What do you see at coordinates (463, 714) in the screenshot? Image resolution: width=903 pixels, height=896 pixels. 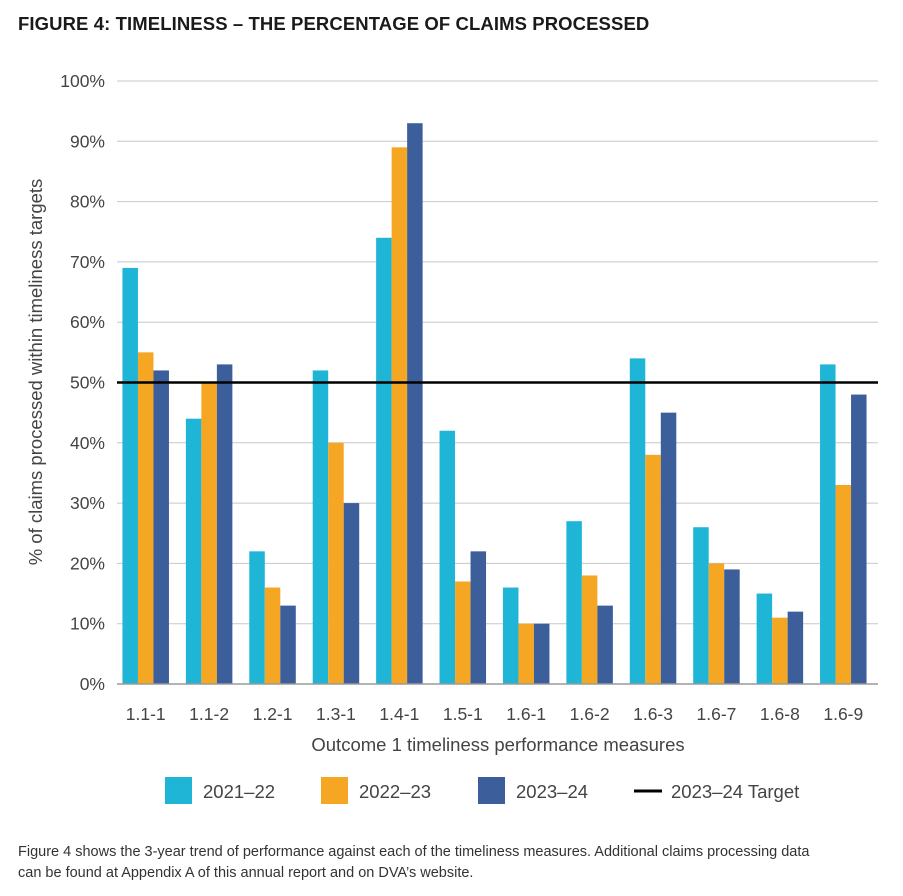 I see `x-tick-label: 1.5-1` at bounding box center [463, 714].